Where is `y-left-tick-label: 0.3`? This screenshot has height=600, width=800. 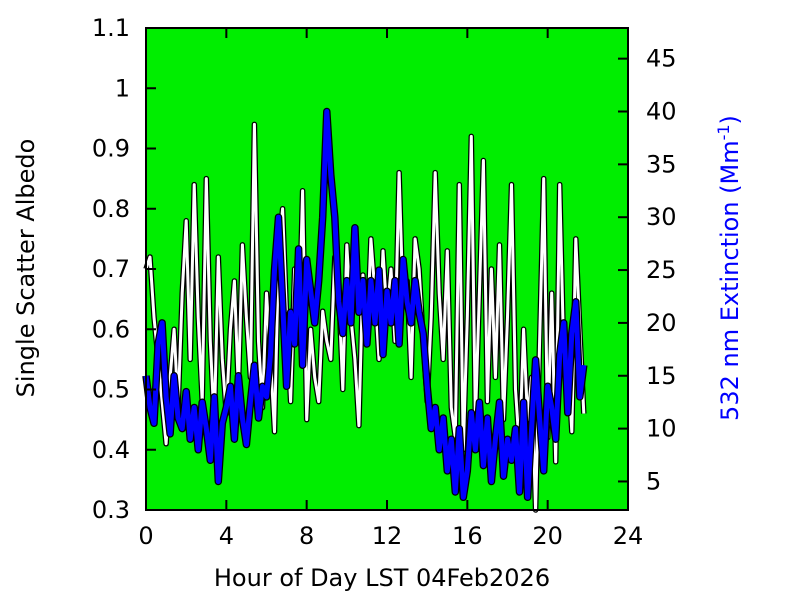 y-left-tick-label: 0.3 is located at coordinates (111, 510).